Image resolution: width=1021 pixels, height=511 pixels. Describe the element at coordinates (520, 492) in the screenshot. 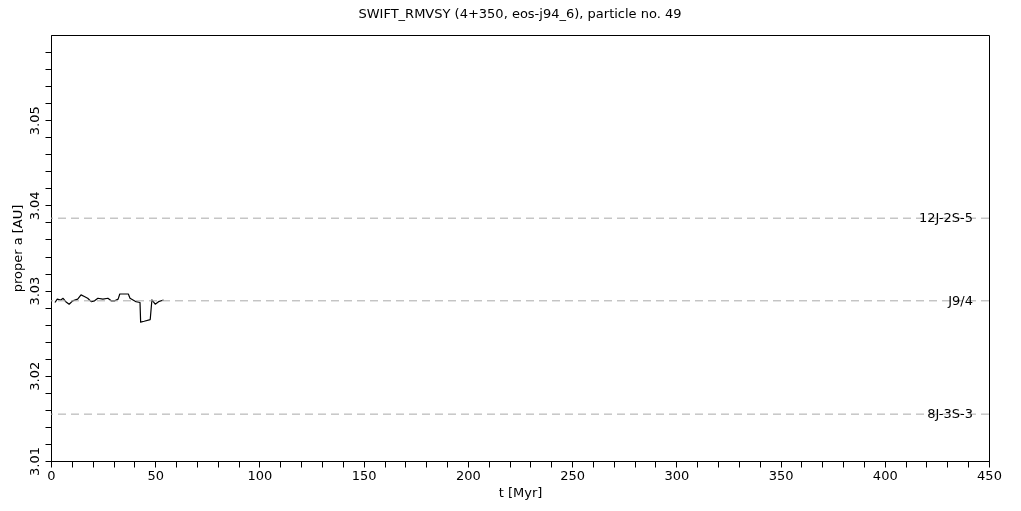

I see `x-axis-title: t [Myr]` at that location.